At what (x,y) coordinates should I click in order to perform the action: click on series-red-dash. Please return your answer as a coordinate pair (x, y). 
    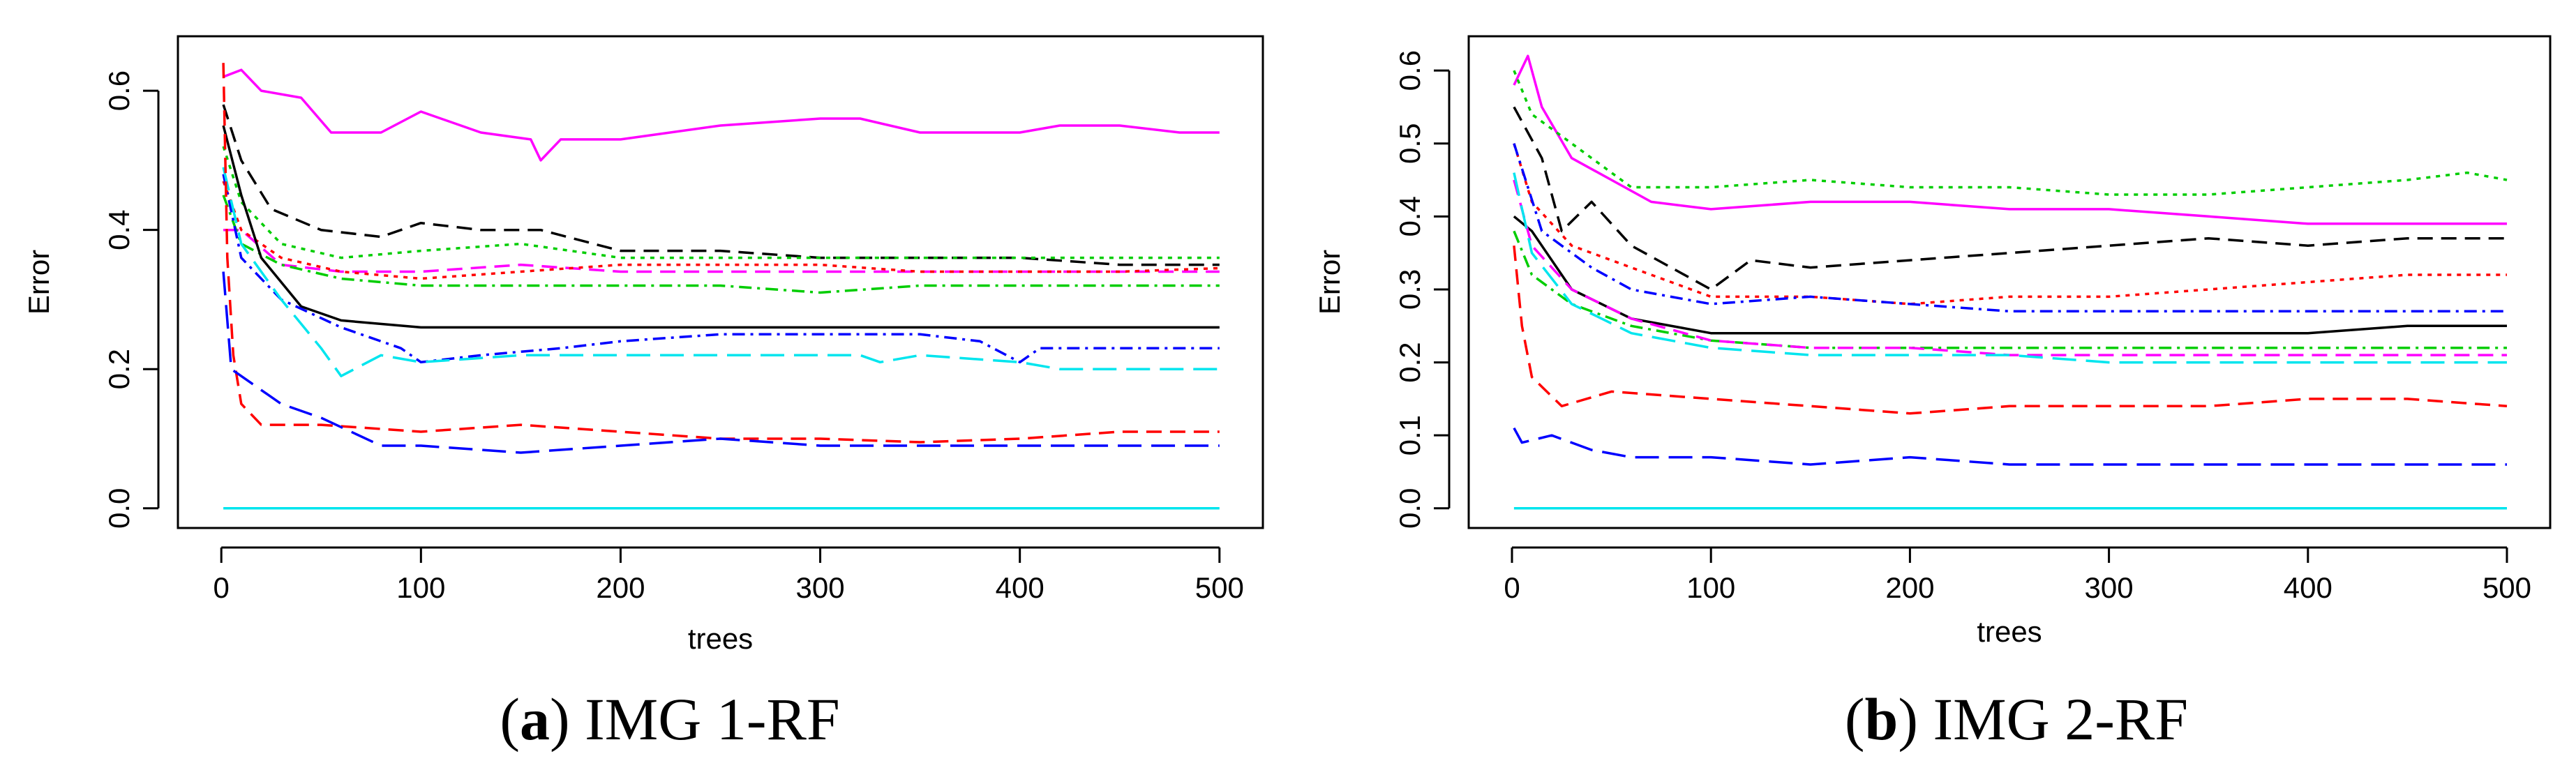
    Looking at the image, I should click on (2010, 330).